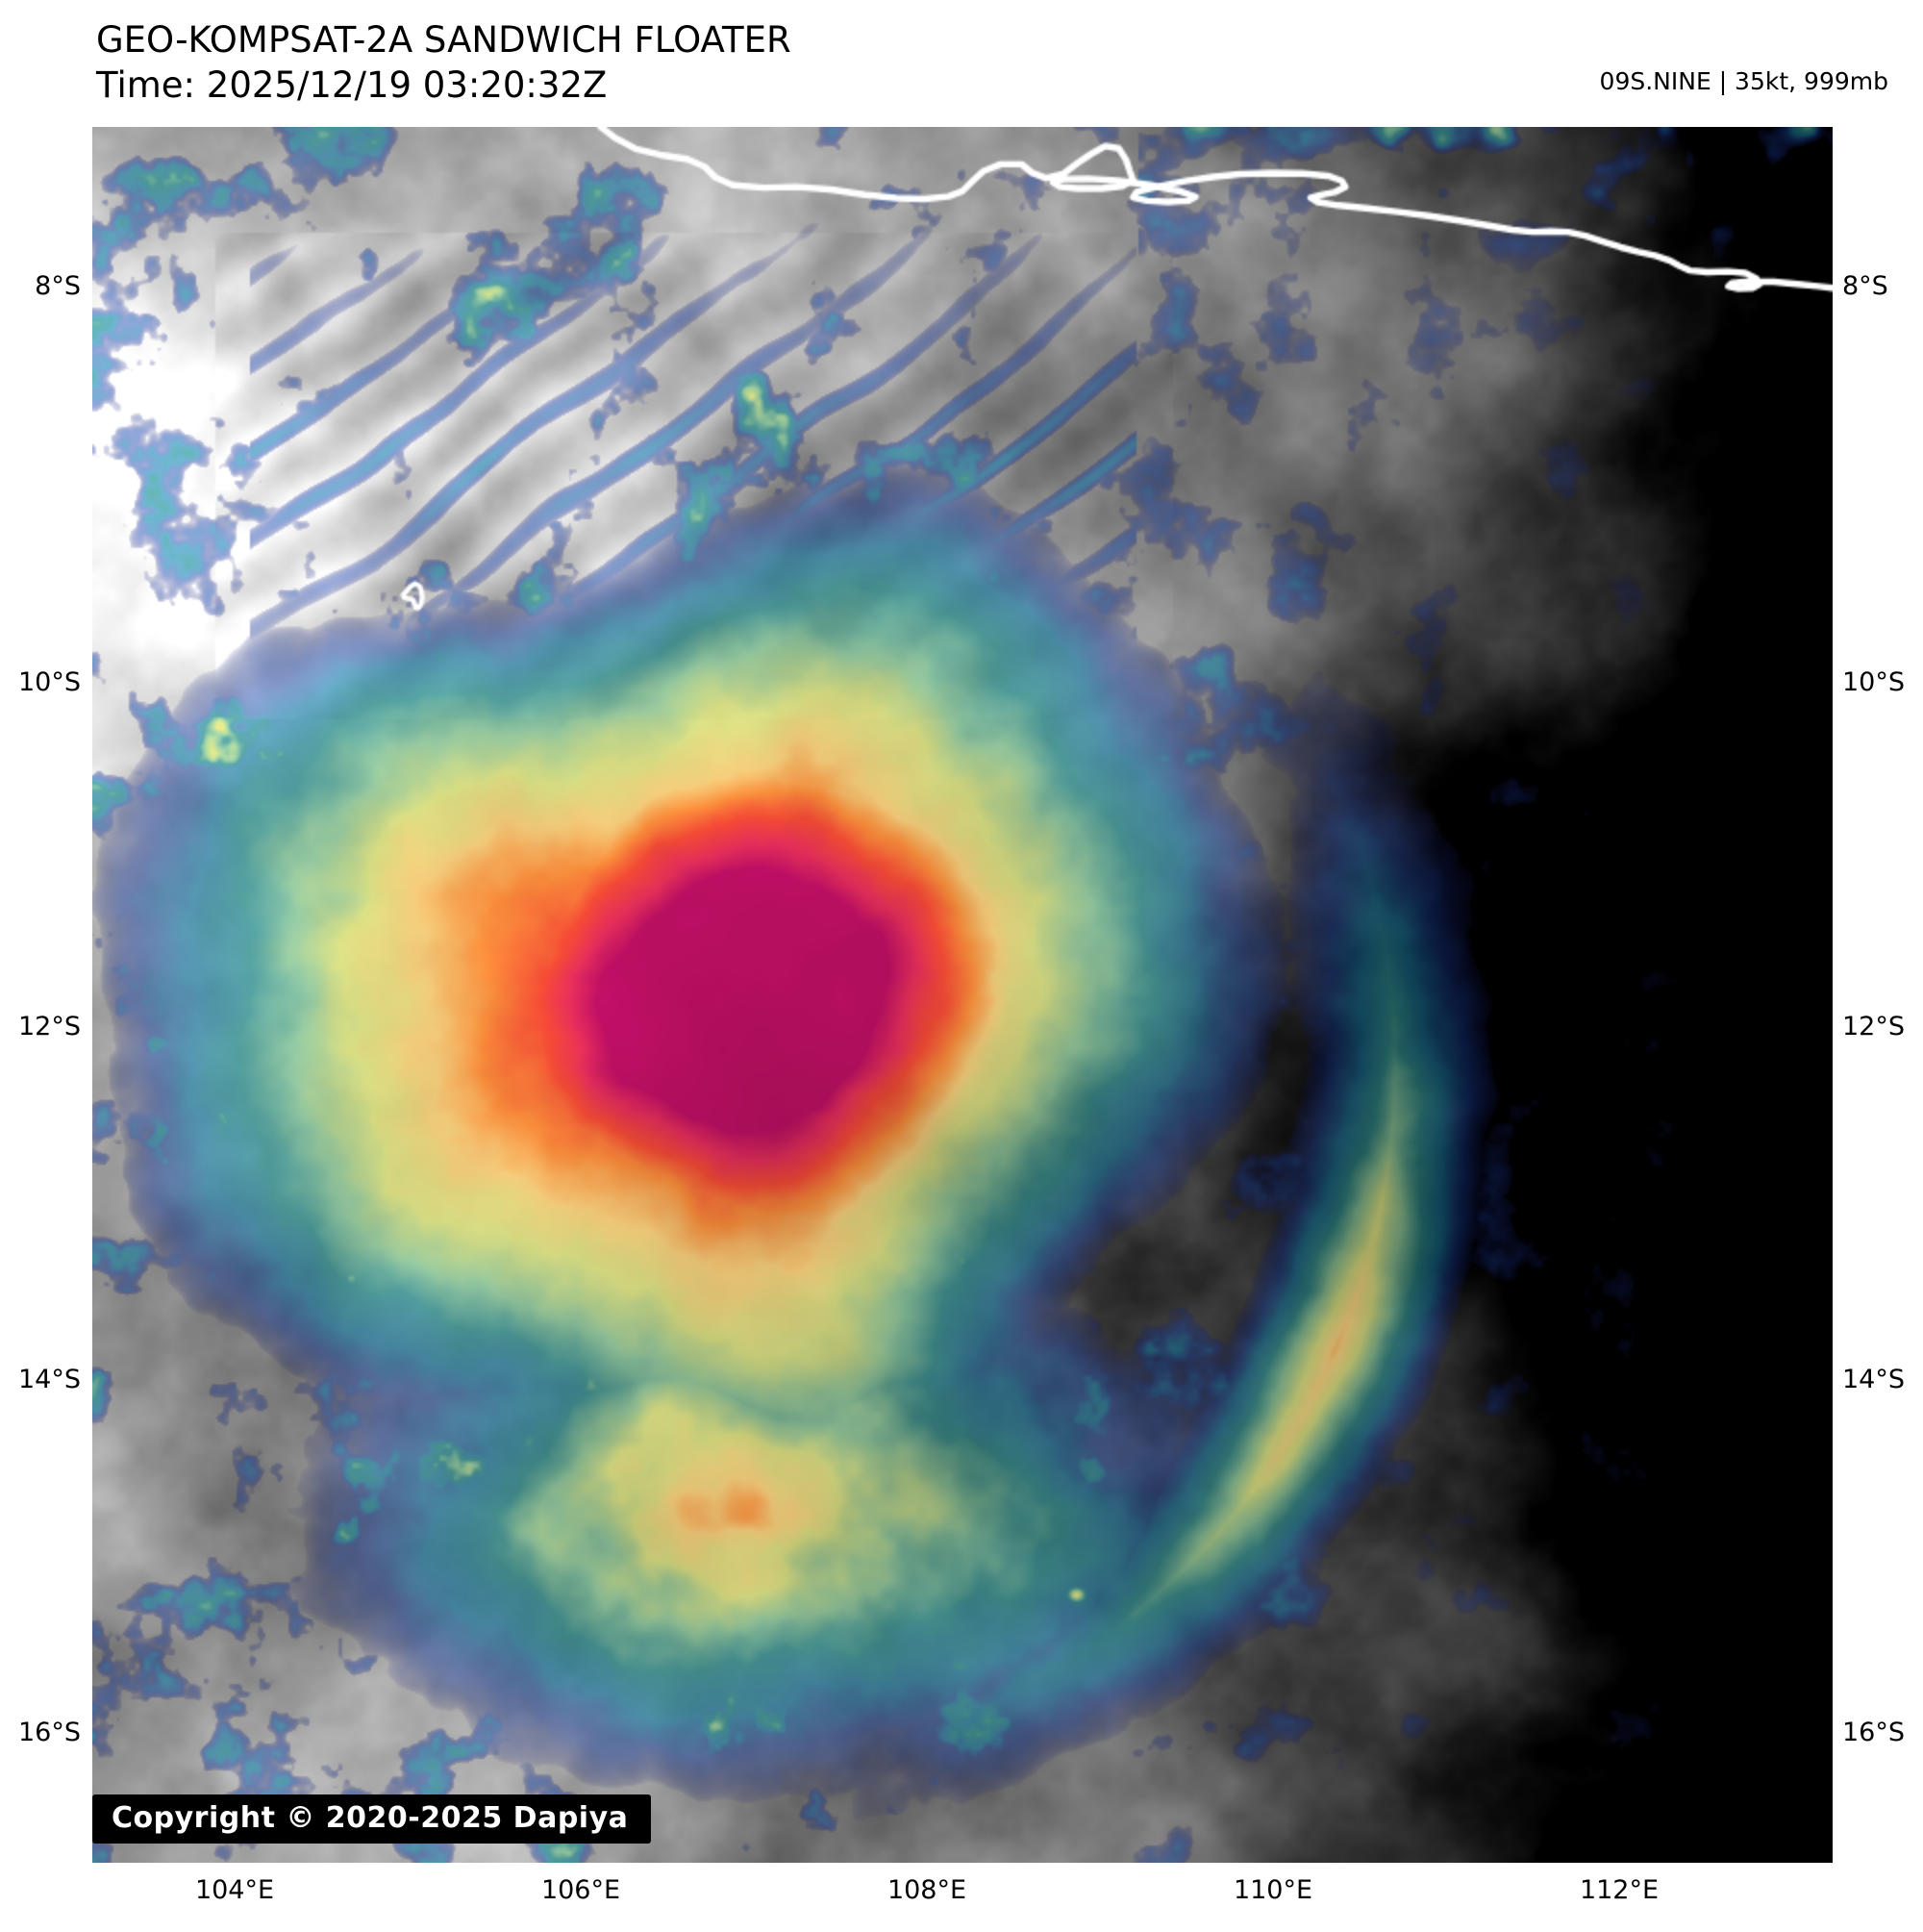 The image size is (1923, 1932). I want to click on storm-info-label: 09S.NINE | 35kt, 999mb, so click(1743, 81).